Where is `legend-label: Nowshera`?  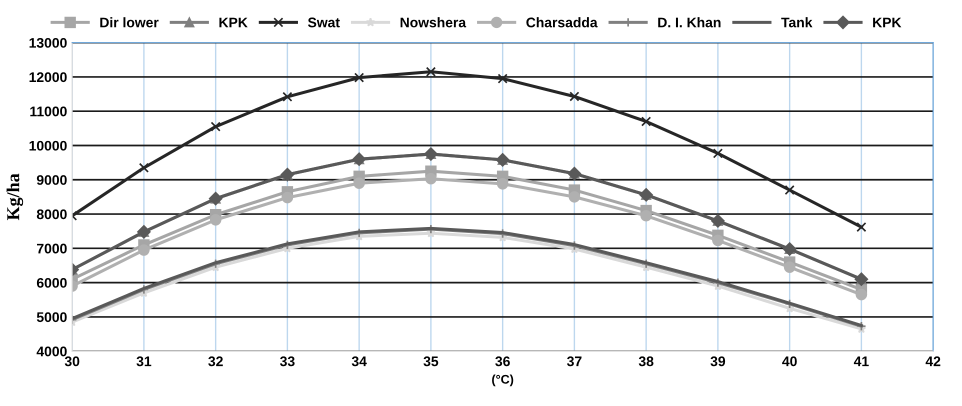 legend-label: Nowshera is located at coordinates (433, 22).